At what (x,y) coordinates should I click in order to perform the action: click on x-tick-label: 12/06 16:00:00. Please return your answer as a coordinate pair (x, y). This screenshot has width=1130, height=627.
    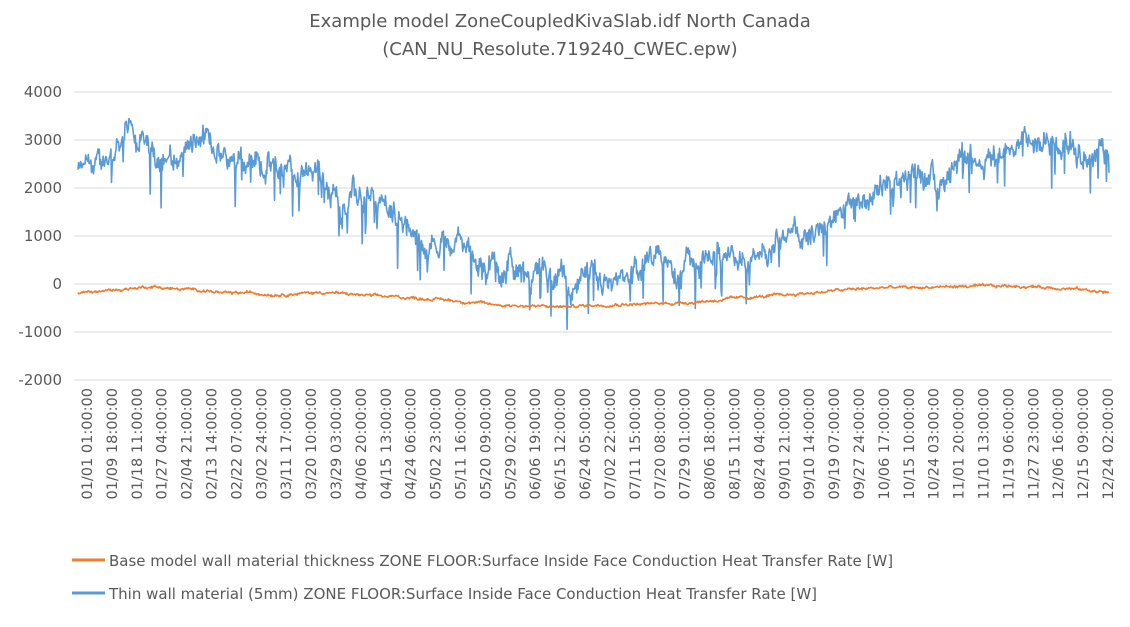
    Looking at the image, I should click on (1059, 444).